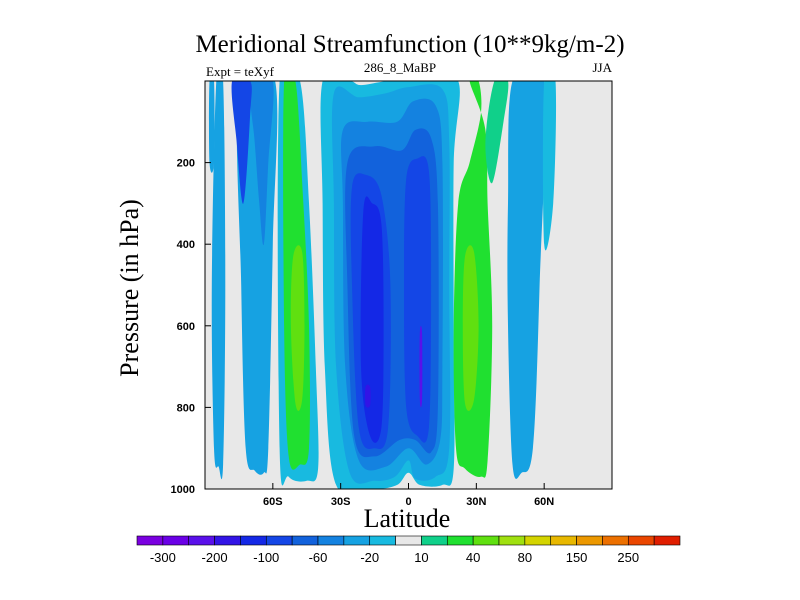 This screenshot has height=600, width=800. Describe the element at coordinates (186, 408) in the screenshot. I see `y-tick-label: 800` at that location.